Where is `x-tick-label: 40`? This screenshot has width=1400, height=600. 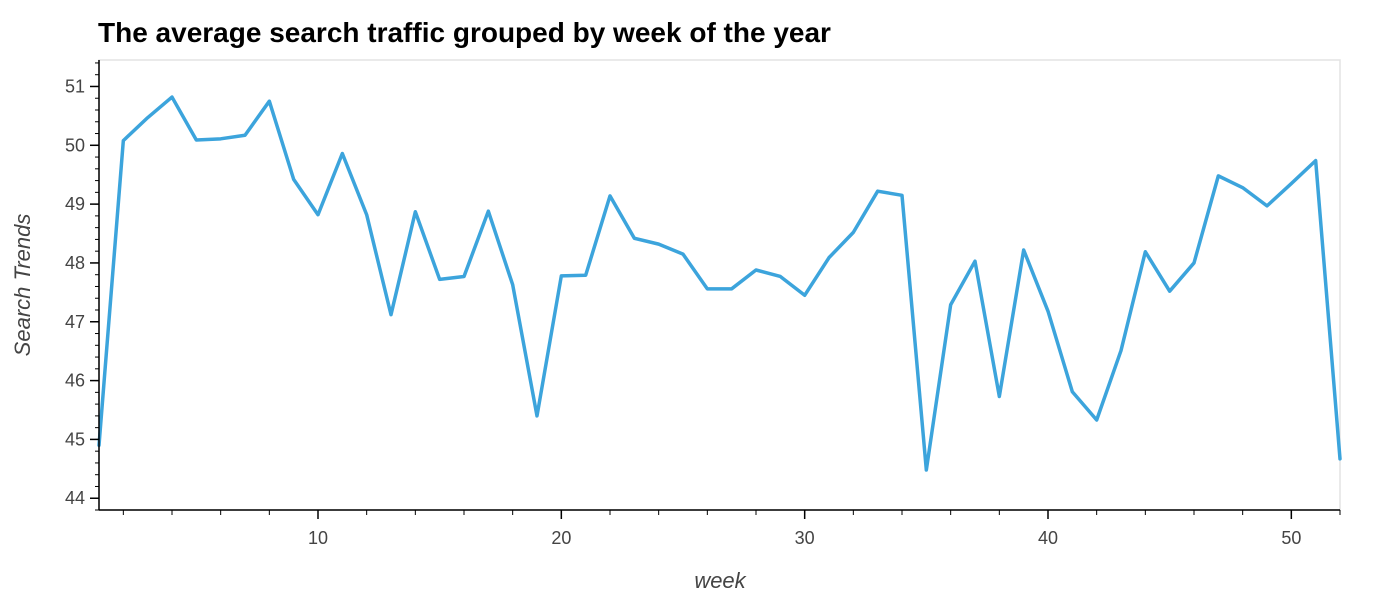
x-tick-label: 40 is located at coordinates (1048, 538).